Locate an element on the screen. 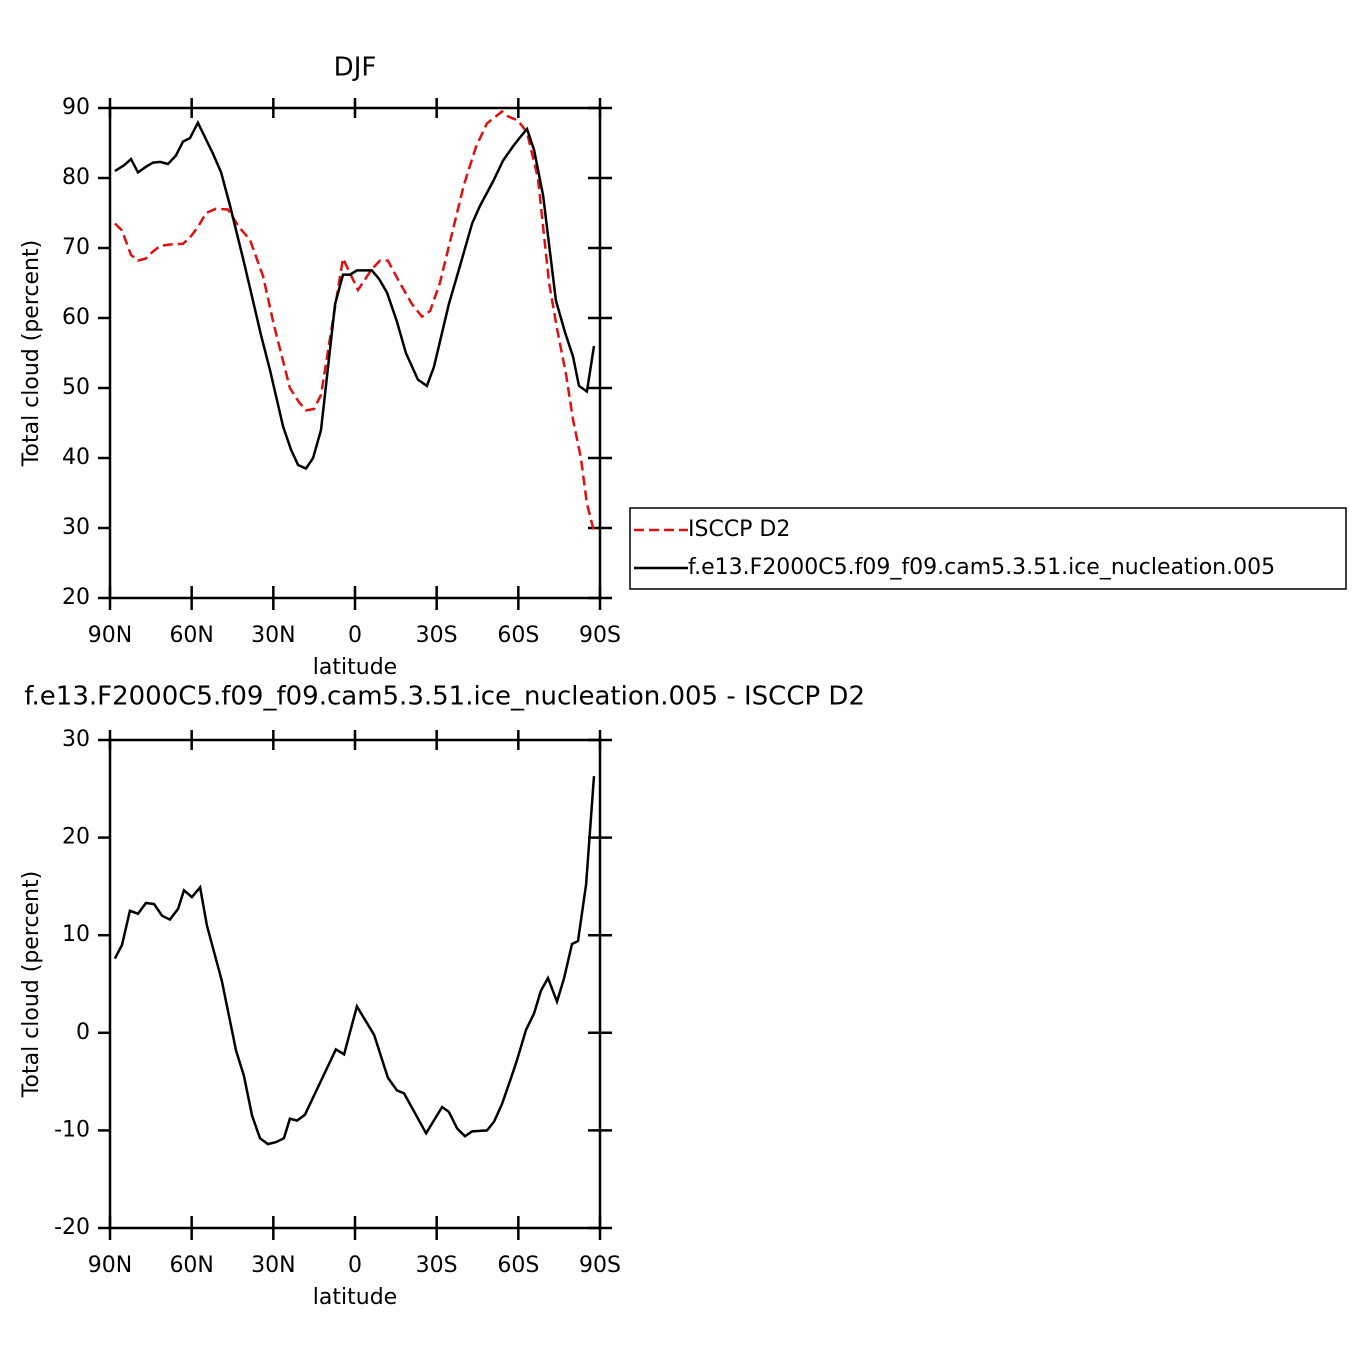  y-tick-label: -10 is located at coordinates (72, 1129).